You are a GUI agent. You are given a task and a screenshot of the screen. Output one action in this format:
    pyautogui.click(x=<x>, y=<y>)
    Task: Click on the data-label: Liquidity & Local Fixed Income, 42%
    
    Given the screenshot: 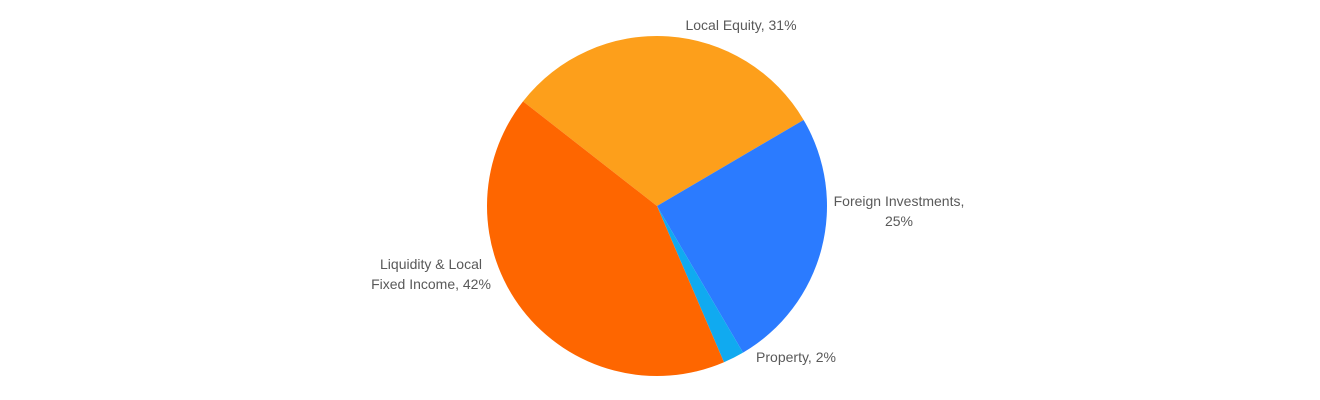 What is the action you would take?
    pyautogui.click(x=431, y=274)
    